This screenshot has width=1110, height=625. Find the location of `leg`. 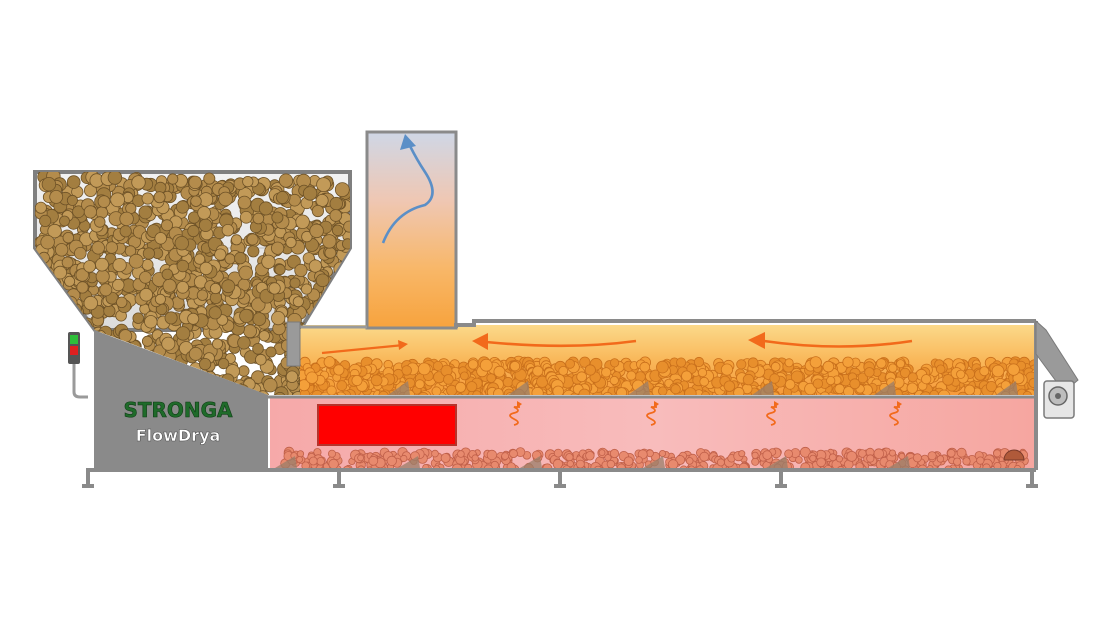

leg is located at coordinates (339, 477).